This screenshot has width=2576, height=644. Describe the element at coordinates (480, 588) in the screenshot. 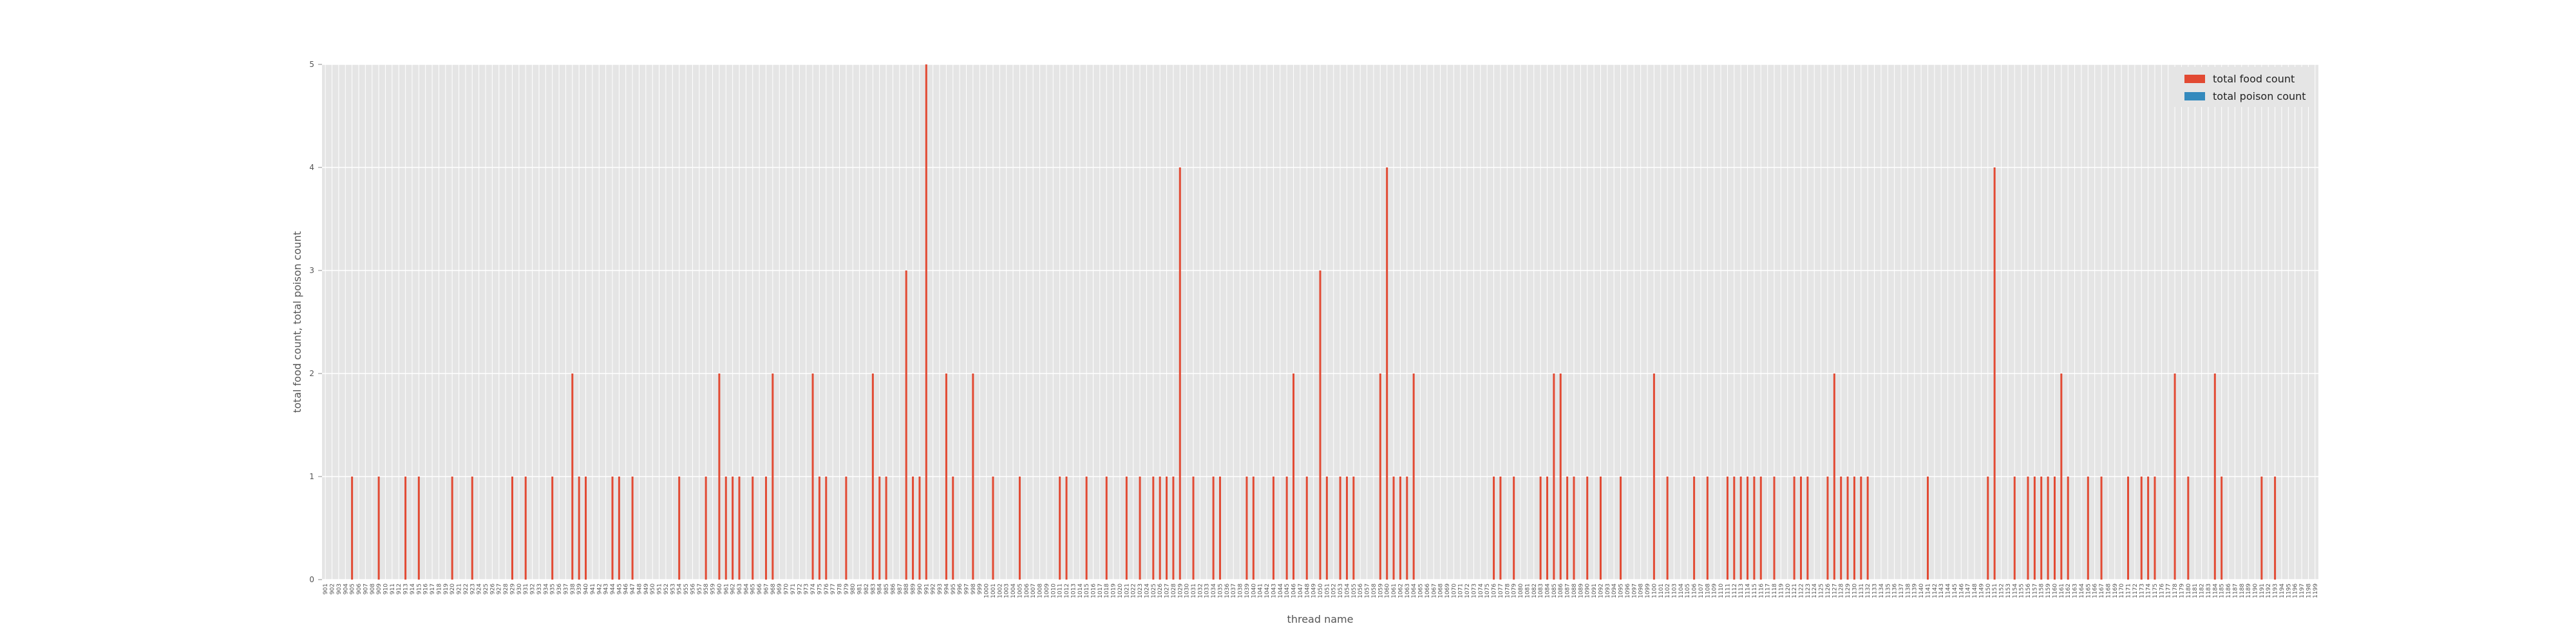

I see `x-tick-label: 924` at that location.